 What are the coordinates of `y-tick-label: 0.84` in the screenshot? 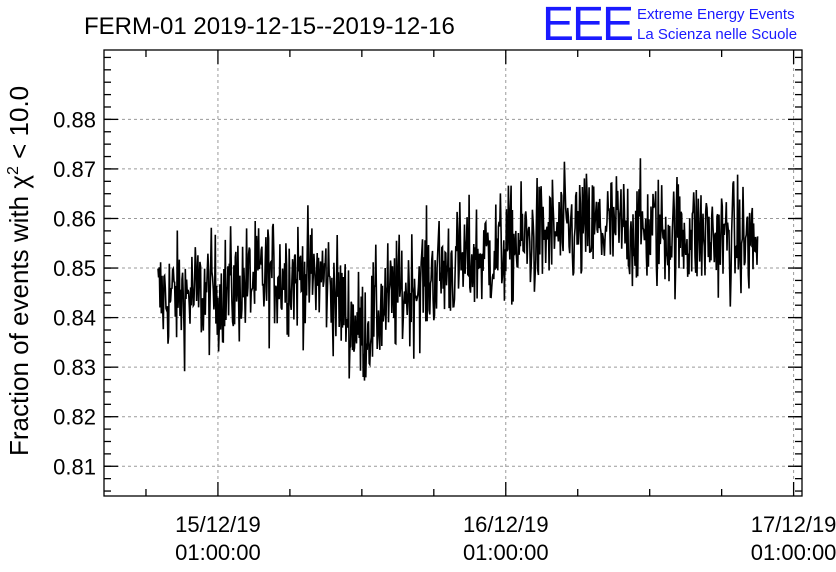 It's located at (74, 318).